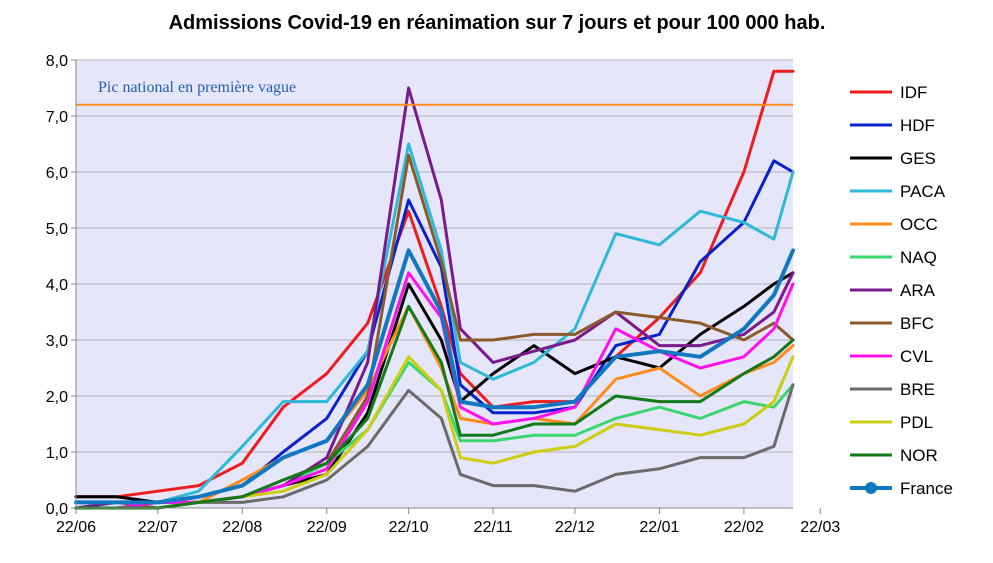 This screenshot has width=993, height=563. I want to click on x-tick-label: 22/07, so click(158, 527).